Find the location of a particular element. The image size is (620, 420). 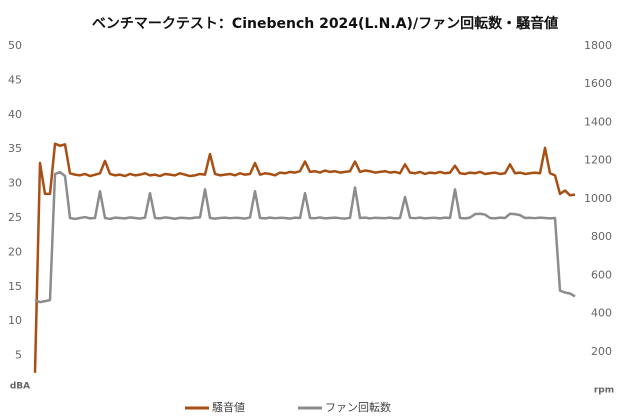

y-tick-label: 5 is located at coordinates (18, 355).